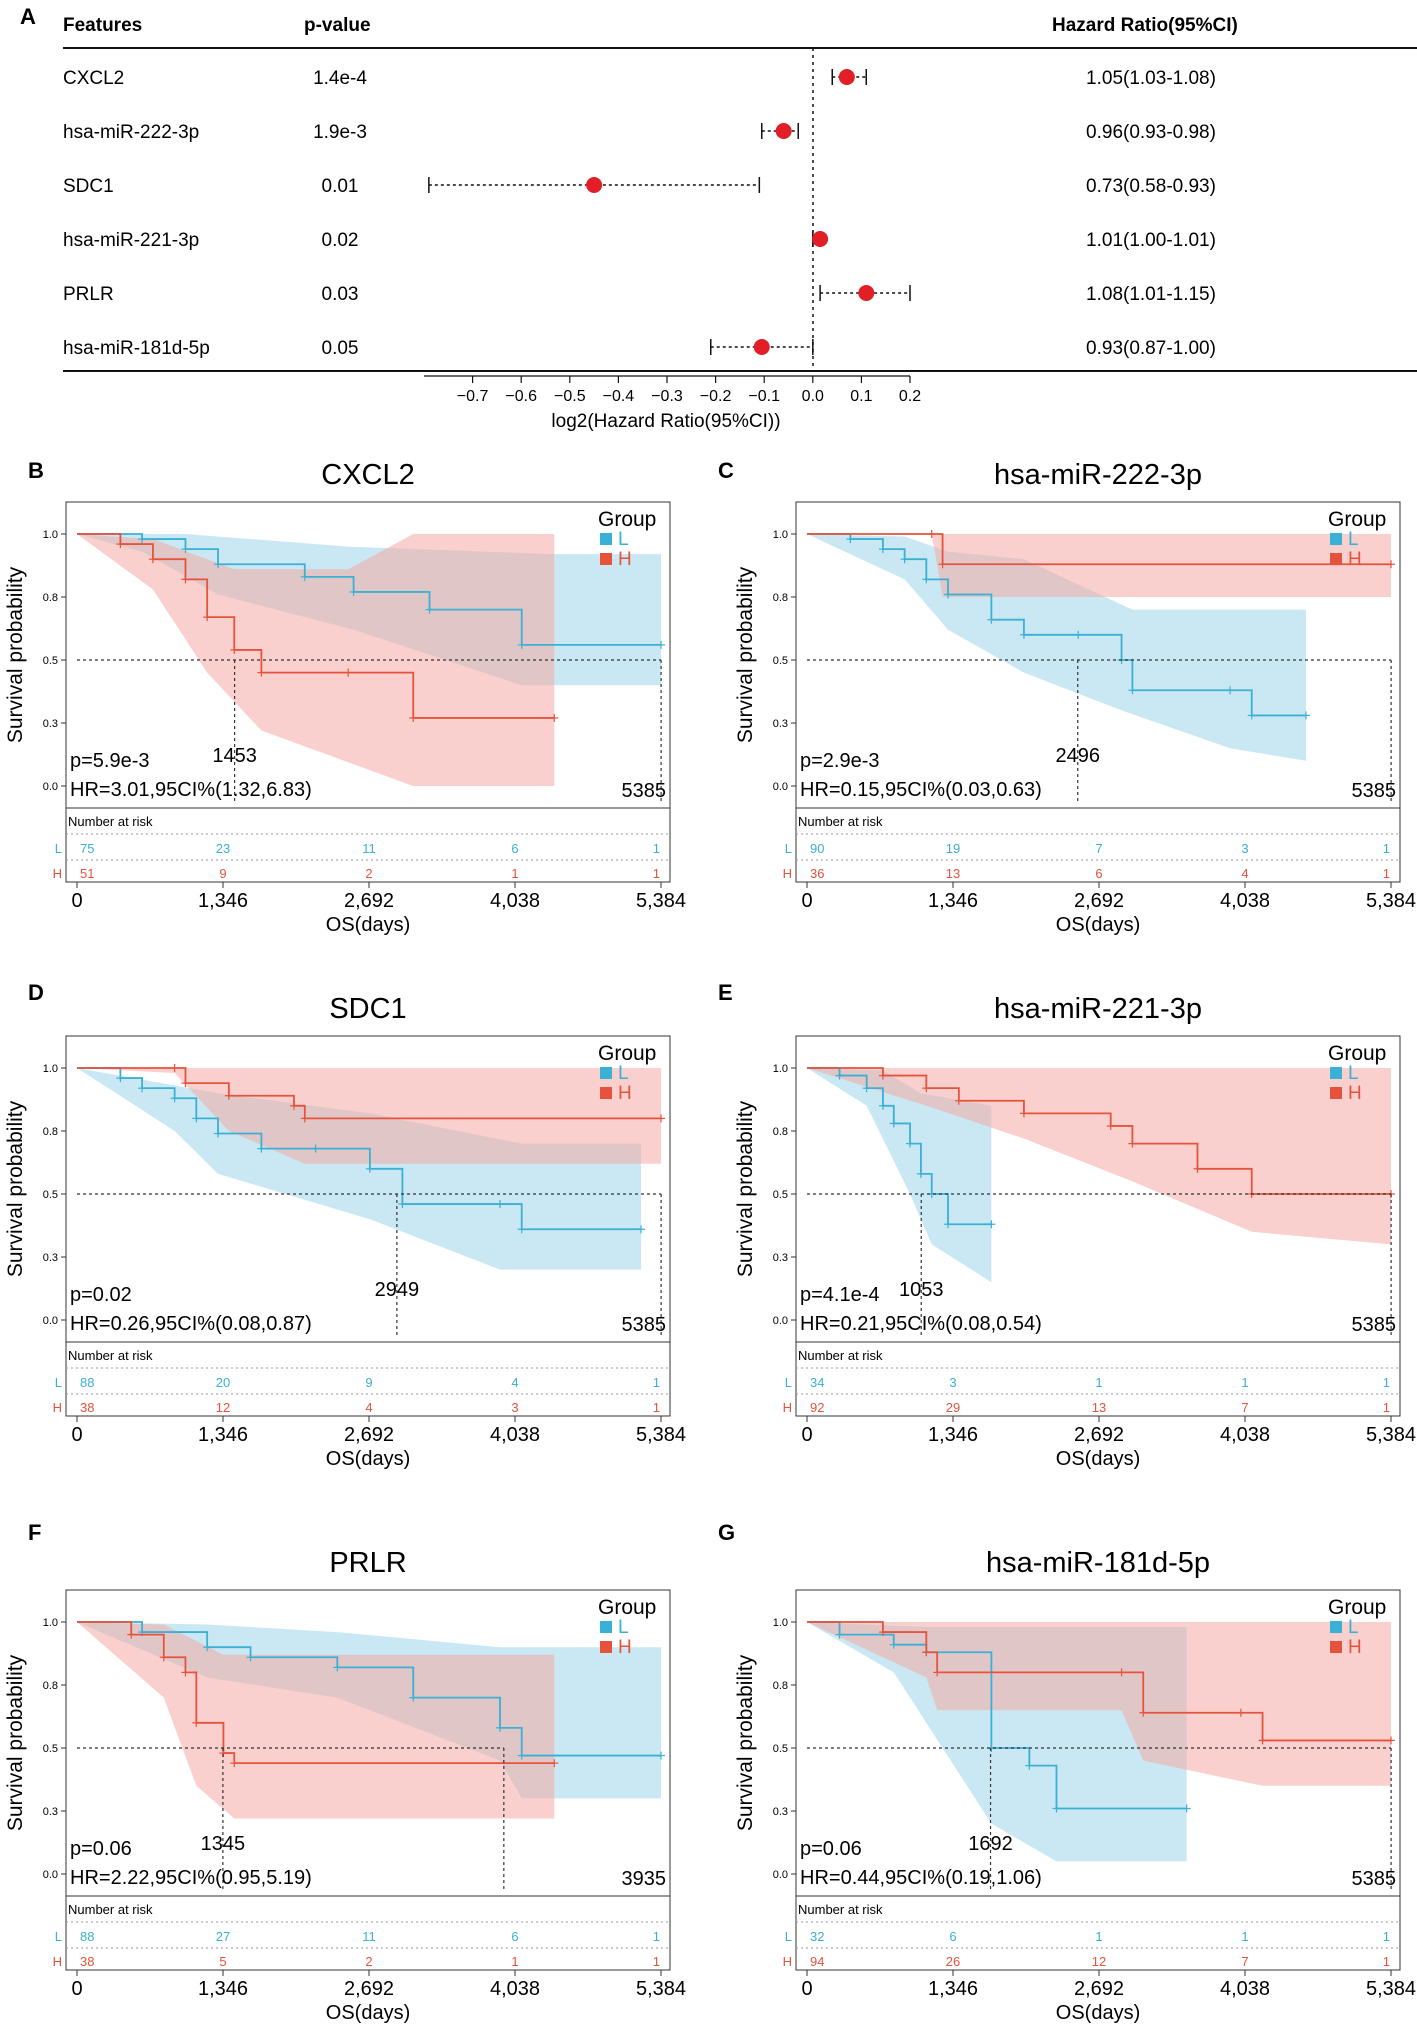 The image size is (1417, 2044). Describe the element at coordinates (515, 1989) in the screenshot. I see `x-tick-label: 4,038` at that location.